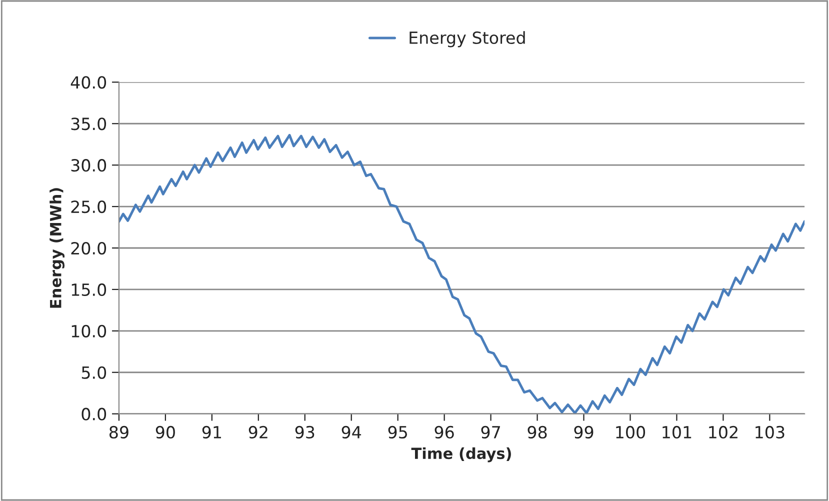 This screenshot has height=501, width=829. Describe the element at coordinates (467, 39) in the screenshot. I see `legend-label: Energy Stored` at that location.